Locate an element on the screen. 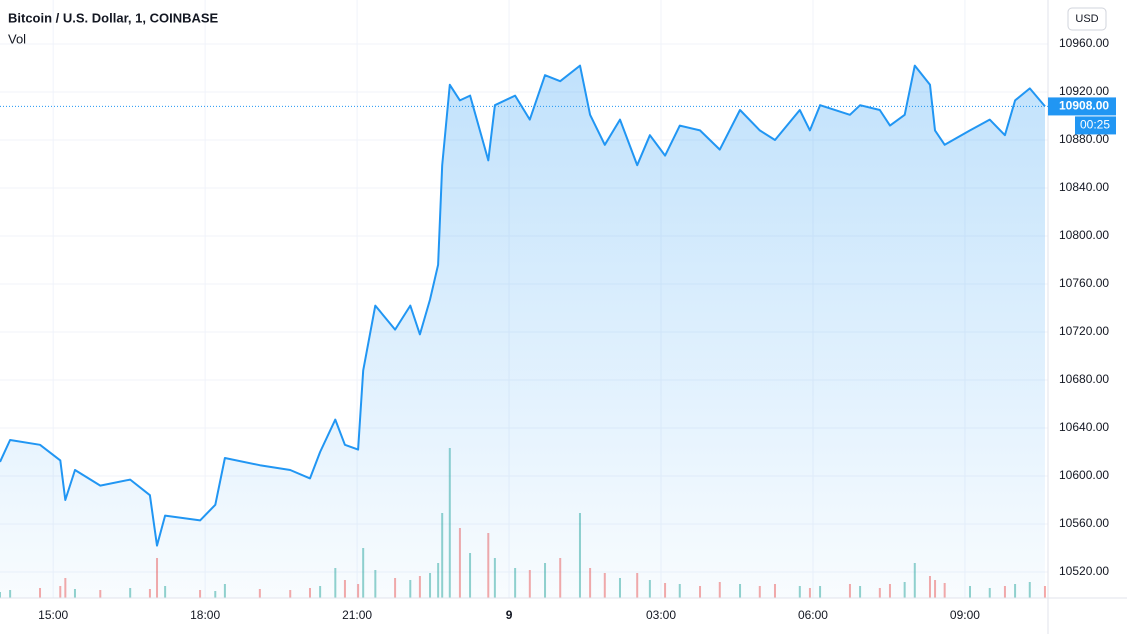 The image size is (1127, 634). y-tick-label: 10680.00 is located at coordinates (1084, 379).